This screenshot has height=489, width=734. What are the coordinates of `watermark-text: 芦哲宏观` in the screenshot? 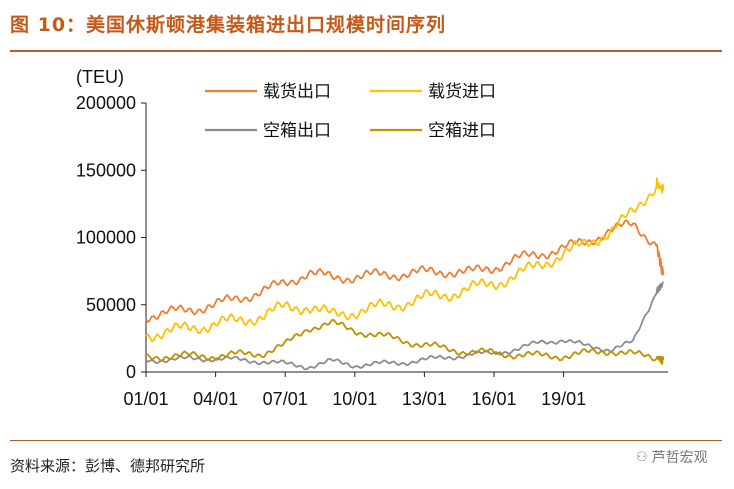 It's located at (679, 458).